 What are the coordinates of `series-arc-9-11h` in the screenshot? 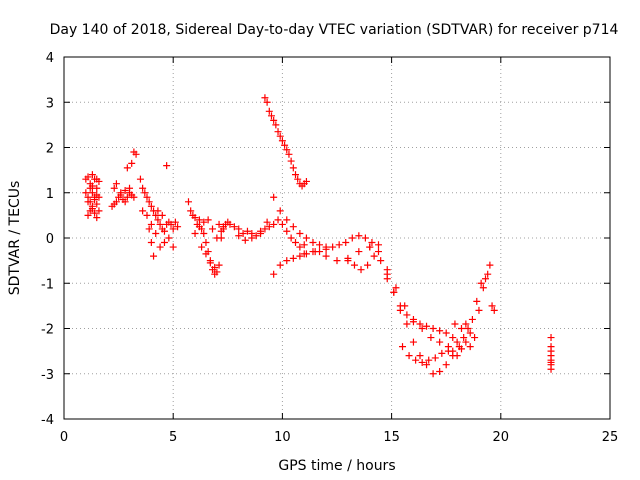 It's located at (285, 142).